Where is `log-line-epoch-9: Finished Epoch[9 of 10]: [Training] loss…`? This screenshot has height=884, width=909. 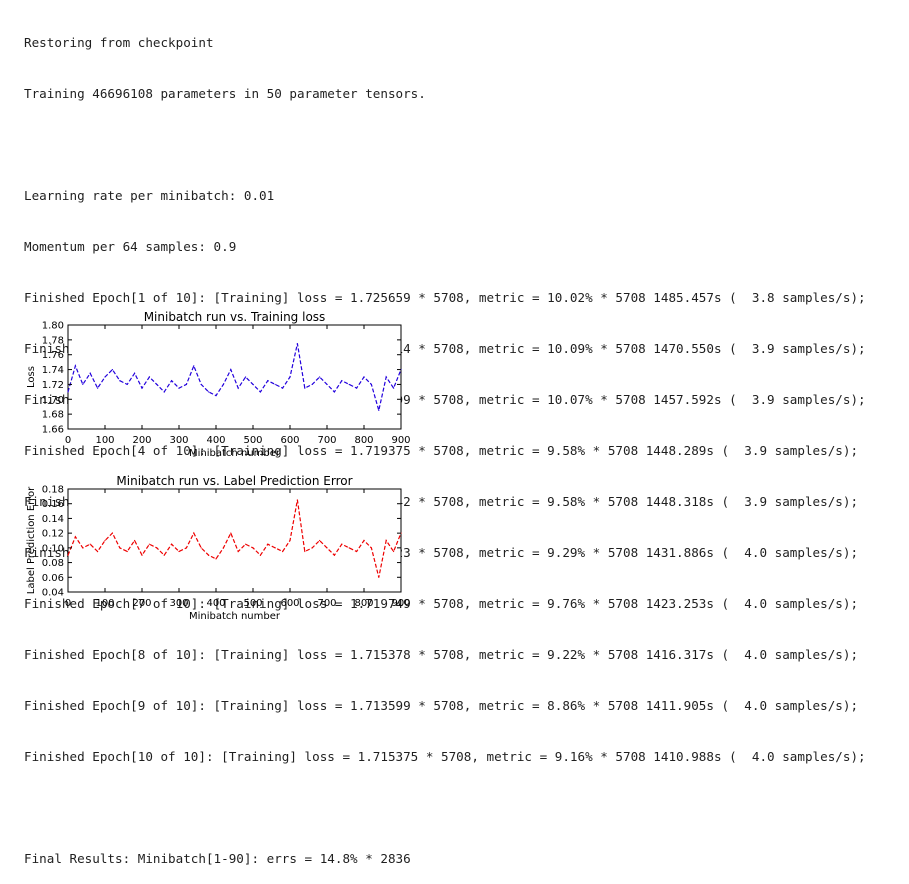 log-line-epoch-9: Finished Epoch[9 of 10]: [Training] loss… is located at coordinates (441, 705).